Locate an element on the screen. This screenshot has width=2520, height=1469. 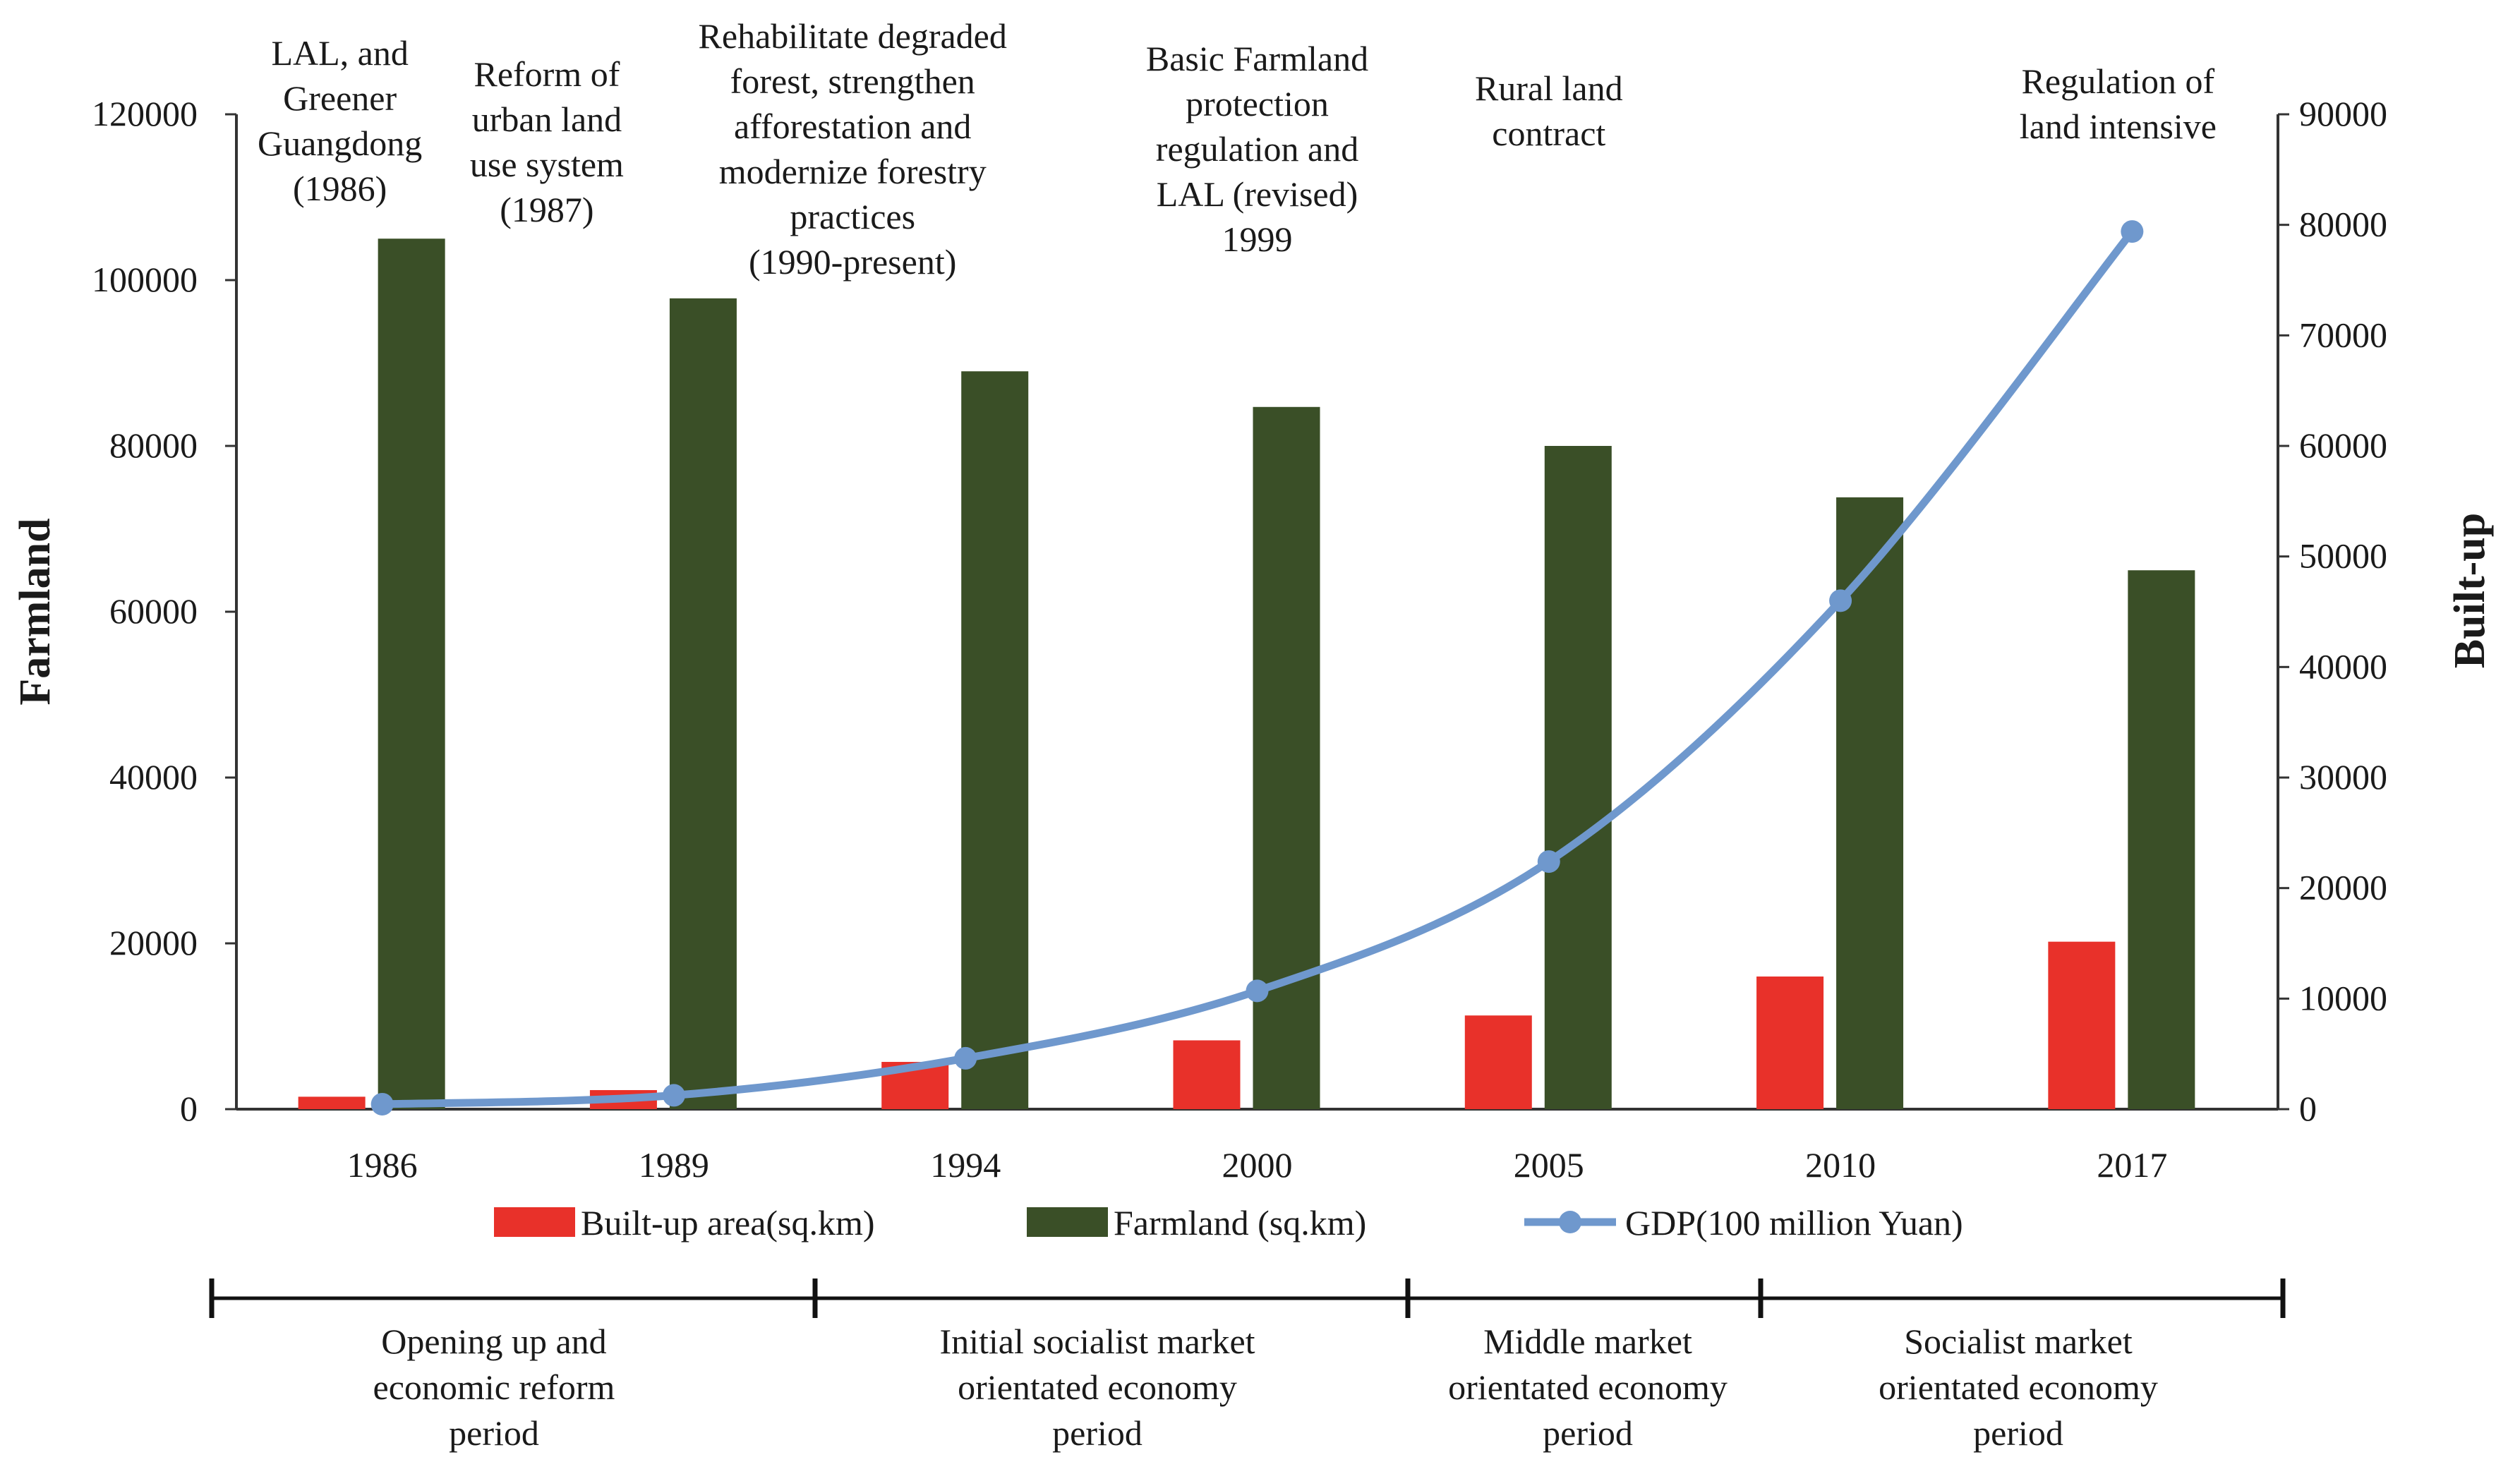
right-tick-label: 0 is located at coordinates (2308, 1108).